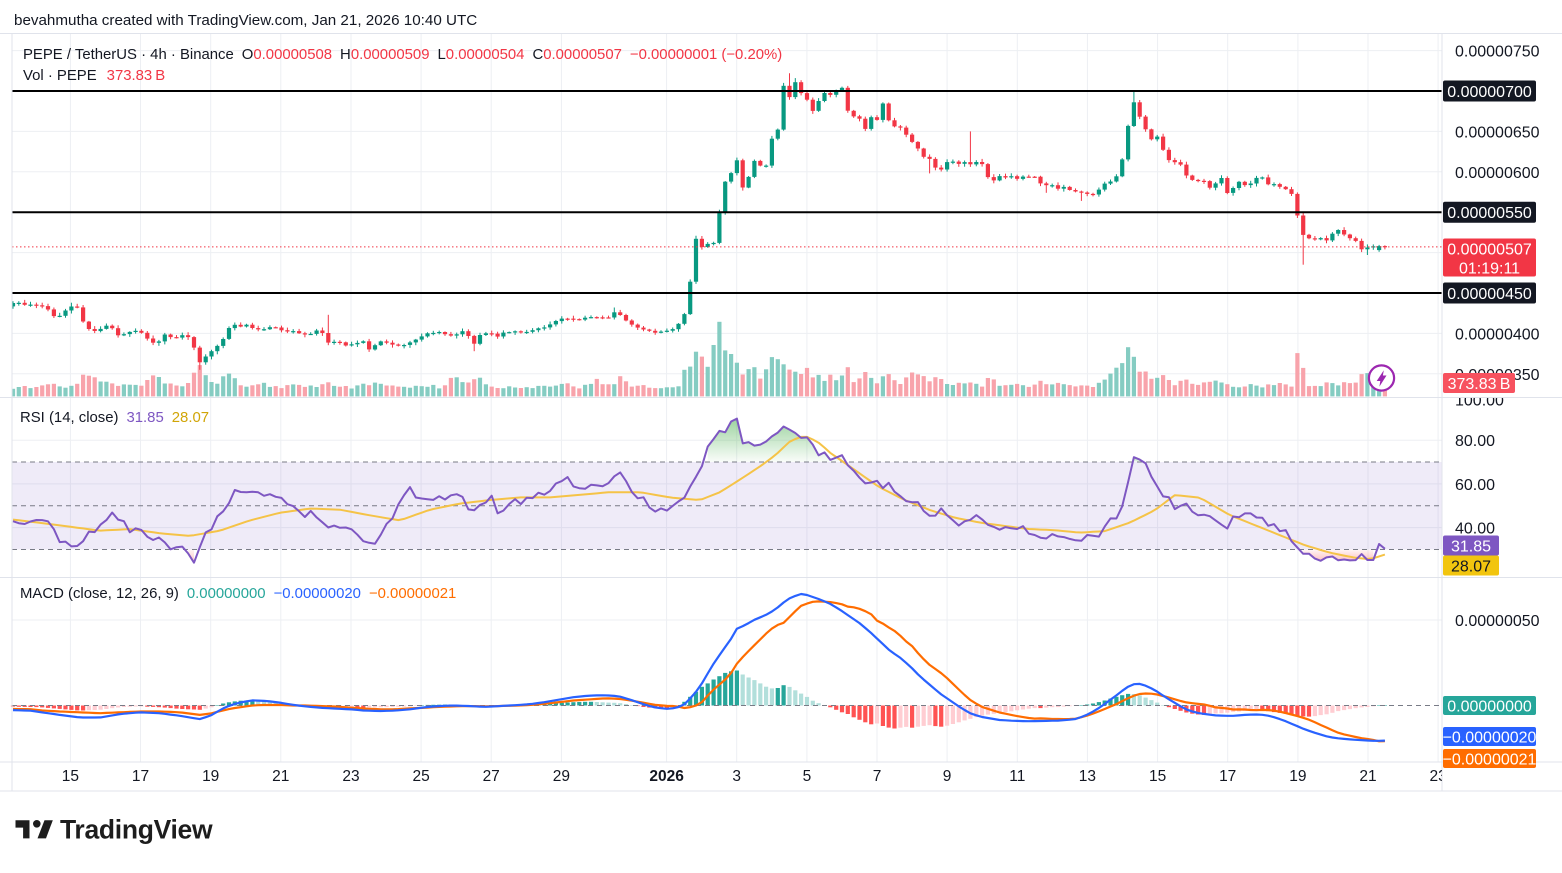 Image resolution: width=1562 pixels, height=873 pixels. Describe the element at coordinates (1489, 92) in the screenshot. I see `svg-text: 0.00000700` at that location.